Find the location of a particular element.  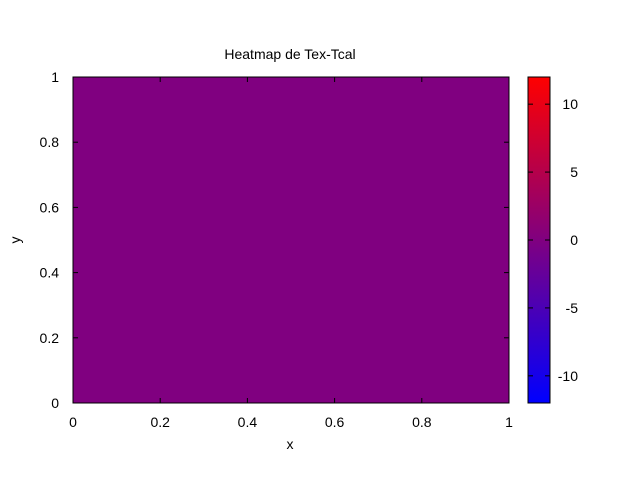

y-tick-label: 0.4 is located at coordinates (50, 273).